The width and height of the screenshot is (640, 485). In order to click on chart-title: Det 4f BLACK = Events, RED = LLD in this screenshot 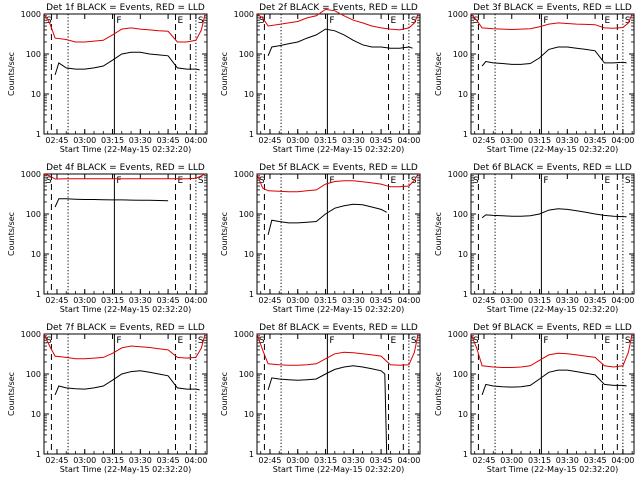, I will do `click(125, 168)`.